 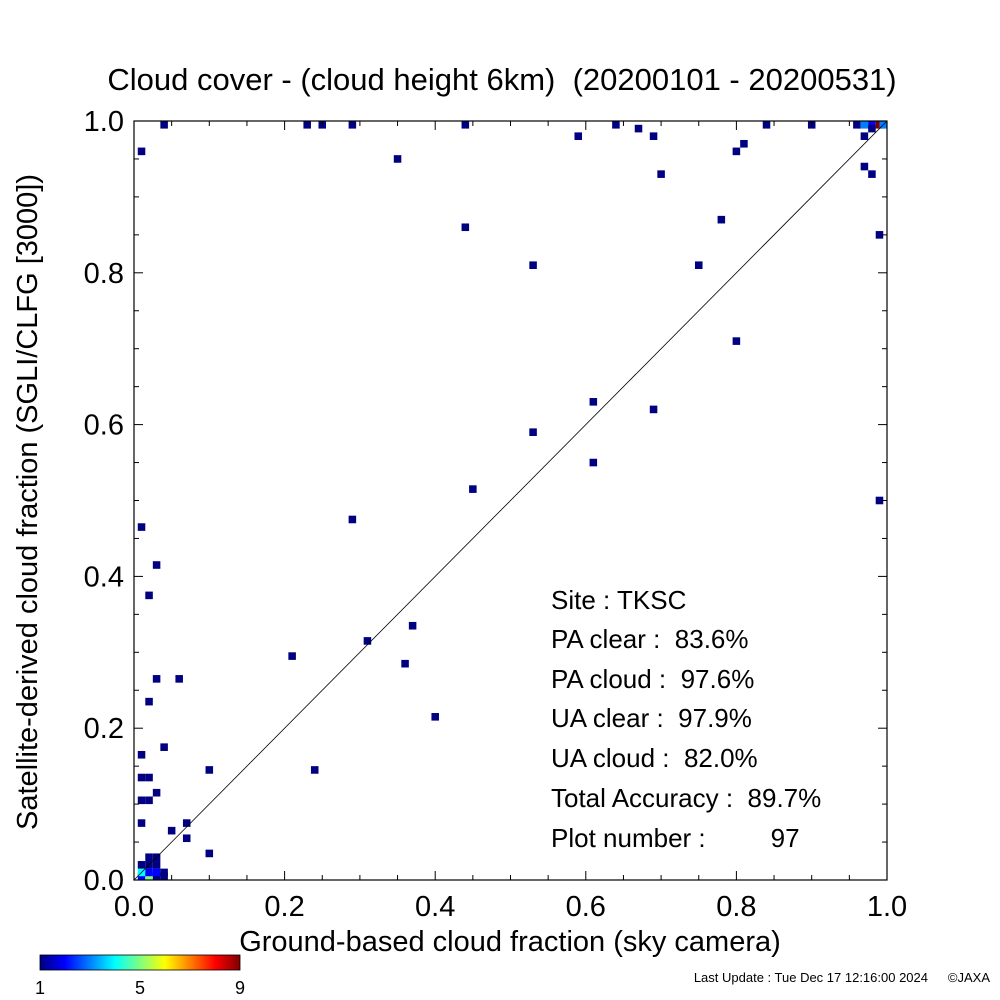 I want to click on colorbar-min-label: 1, so click(x=40, y=988).